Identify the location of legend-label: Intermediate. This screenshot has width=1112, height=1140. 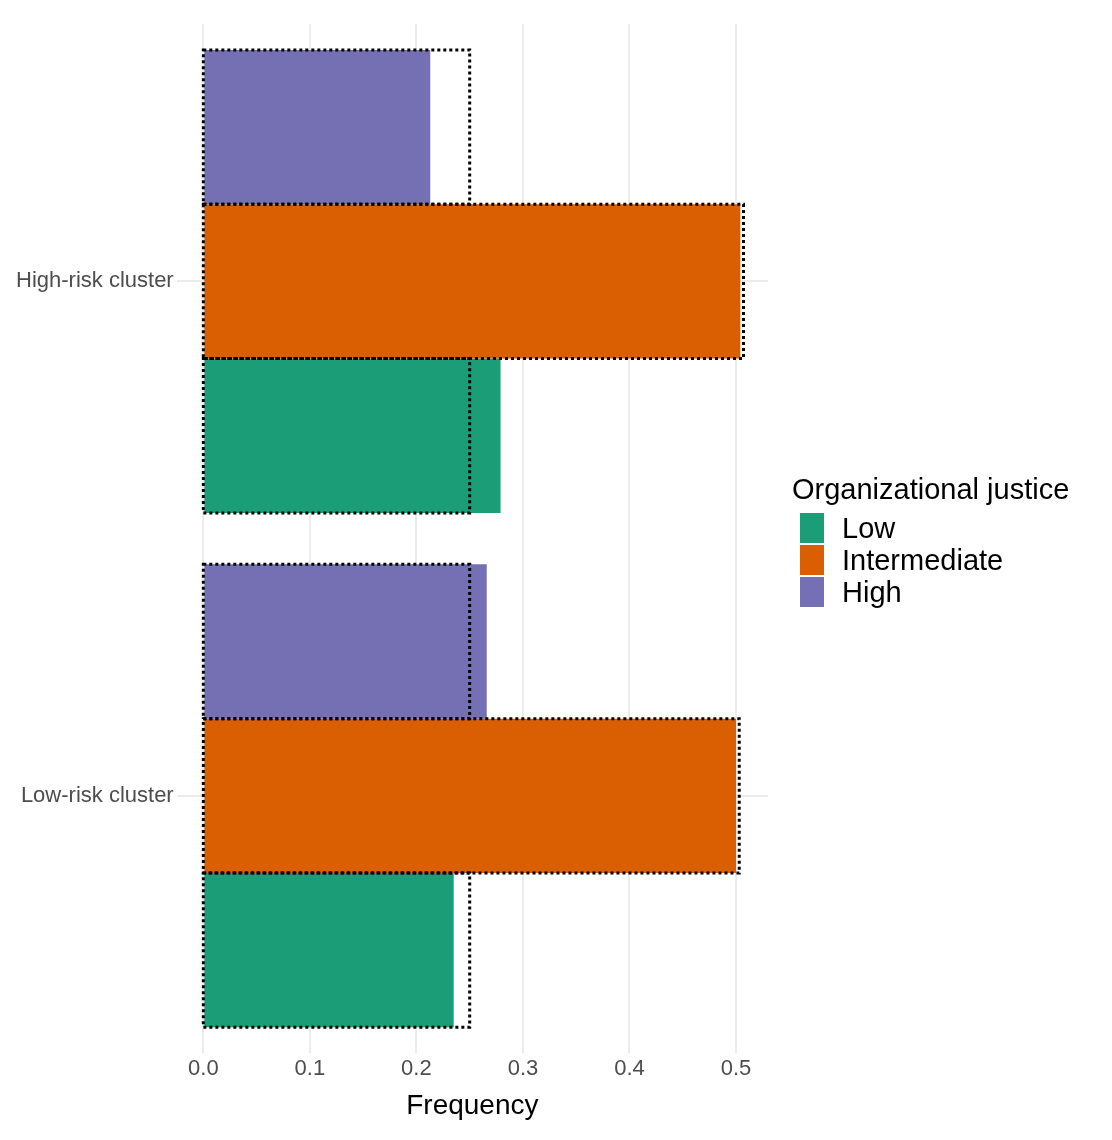
(923, 560).